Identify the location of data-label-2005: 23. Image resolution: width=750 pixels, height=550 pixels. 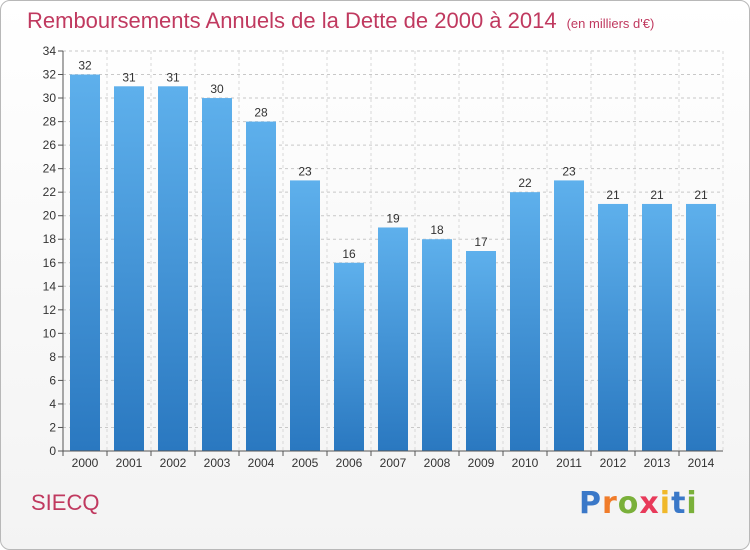
(305, 171).